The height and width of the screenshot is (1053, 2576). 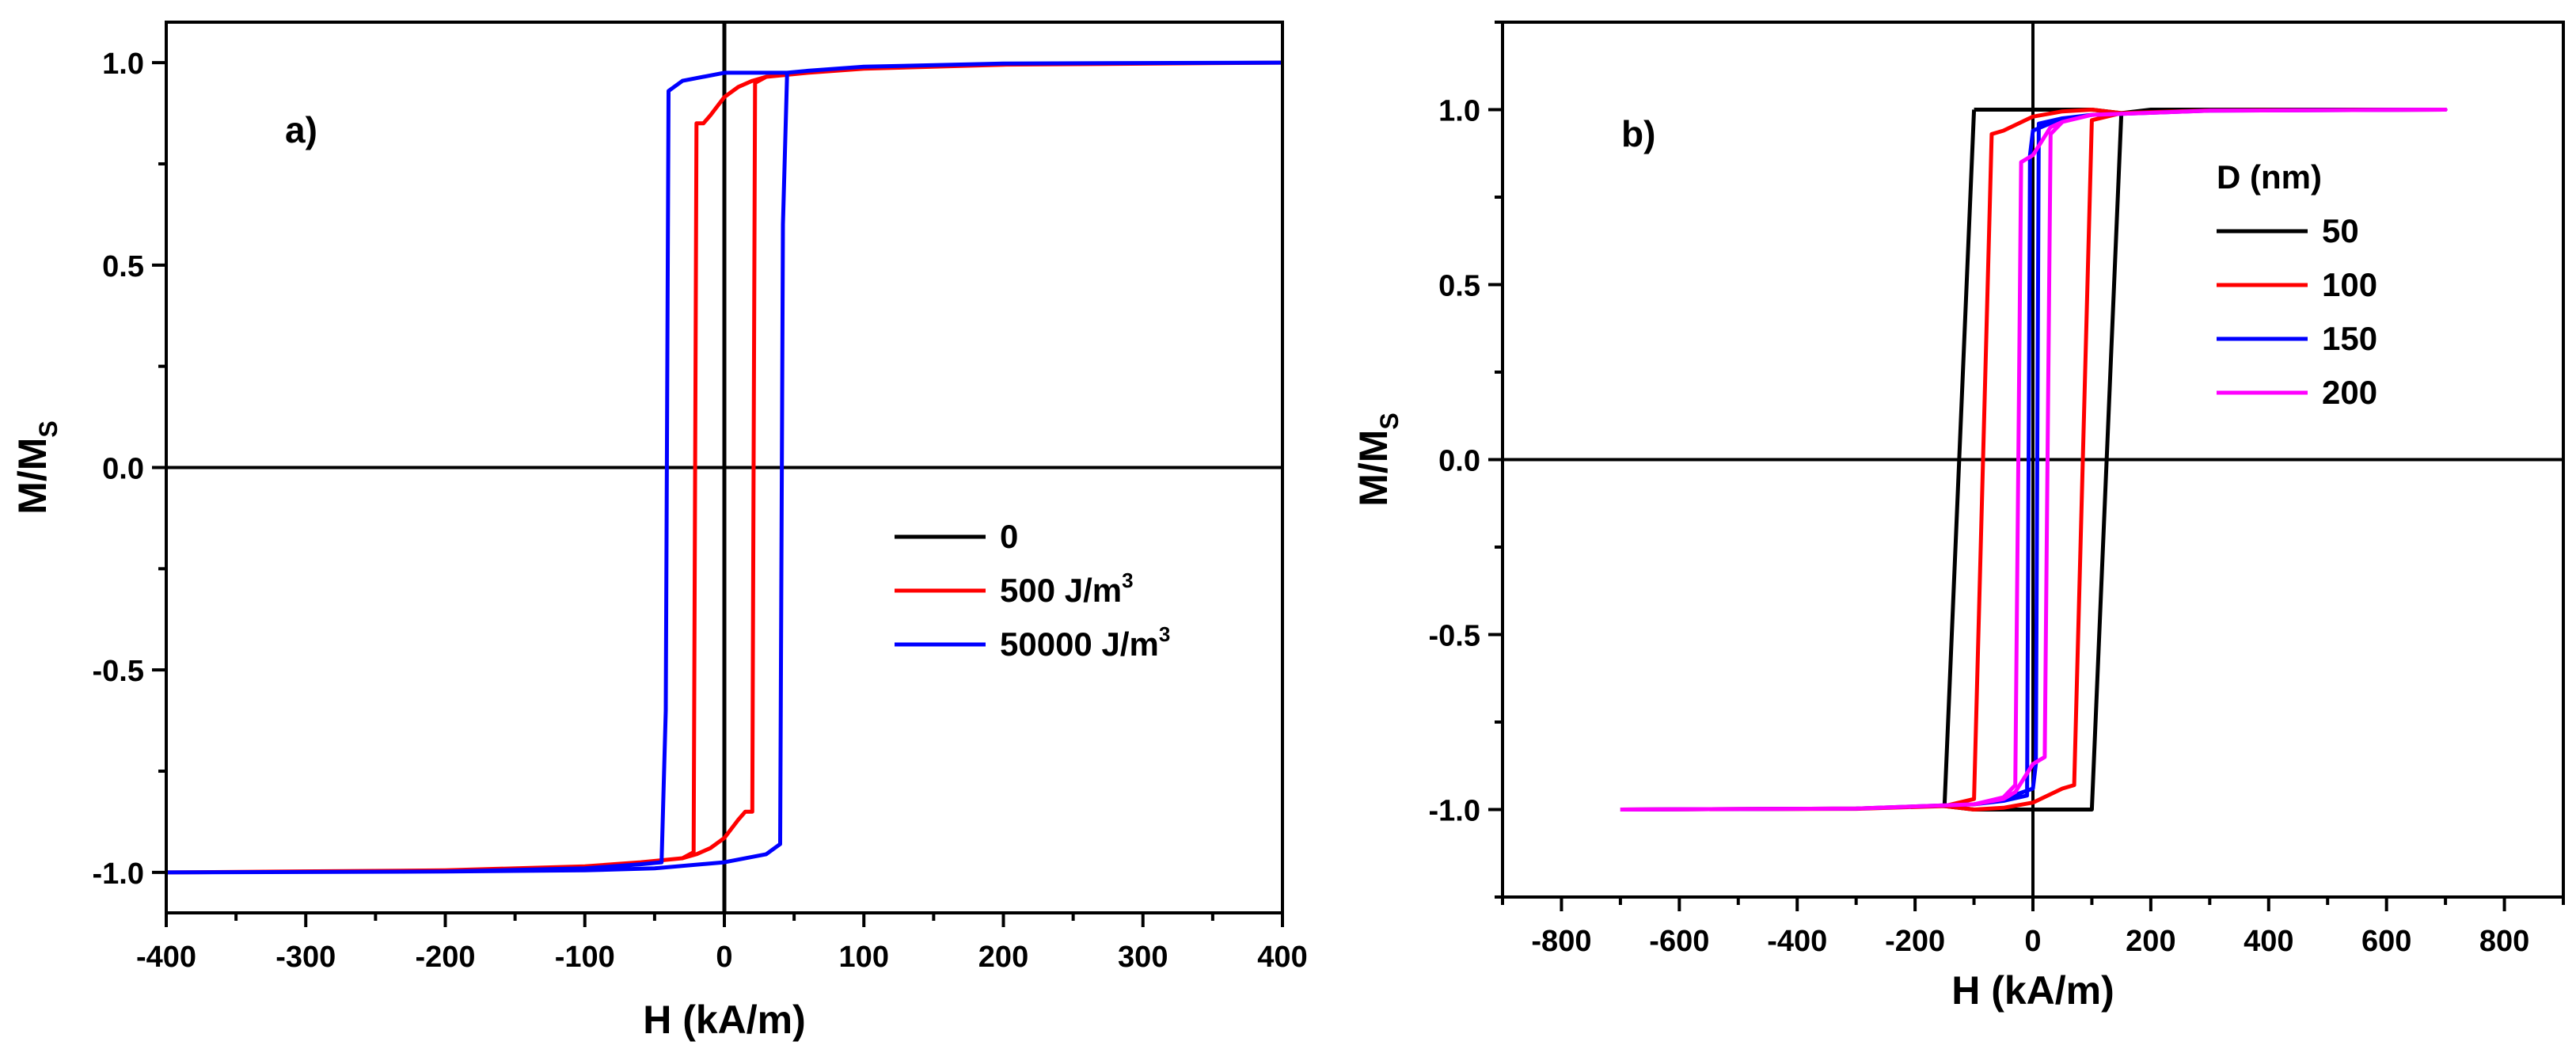 What do you see at coordinates (1561, 941) in the screenshot?
I see `x-tick-label: -800` at bounding box center [1561, 941].